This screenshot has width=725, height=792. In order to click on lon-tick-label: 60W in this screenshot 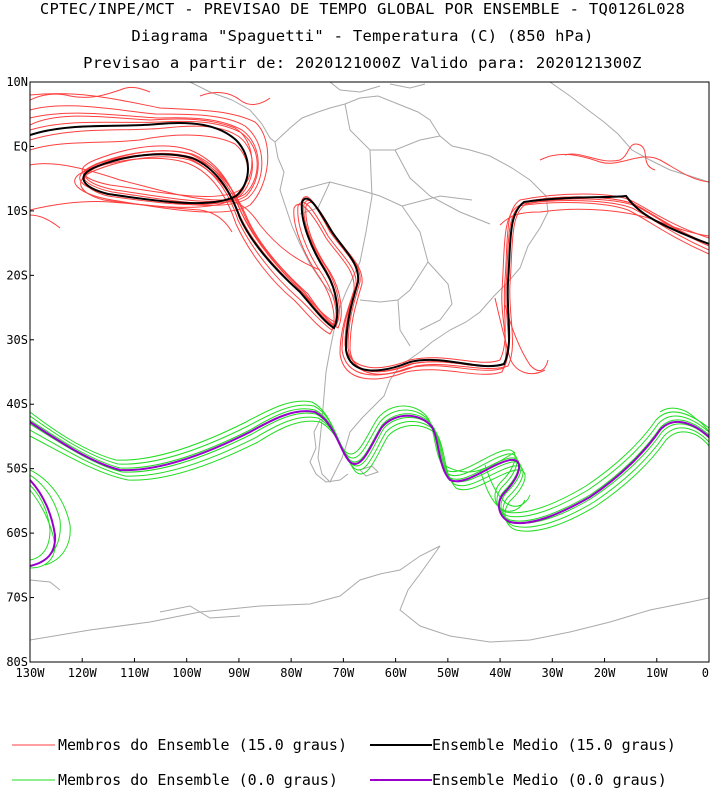, I will do `click(396, 673)`.